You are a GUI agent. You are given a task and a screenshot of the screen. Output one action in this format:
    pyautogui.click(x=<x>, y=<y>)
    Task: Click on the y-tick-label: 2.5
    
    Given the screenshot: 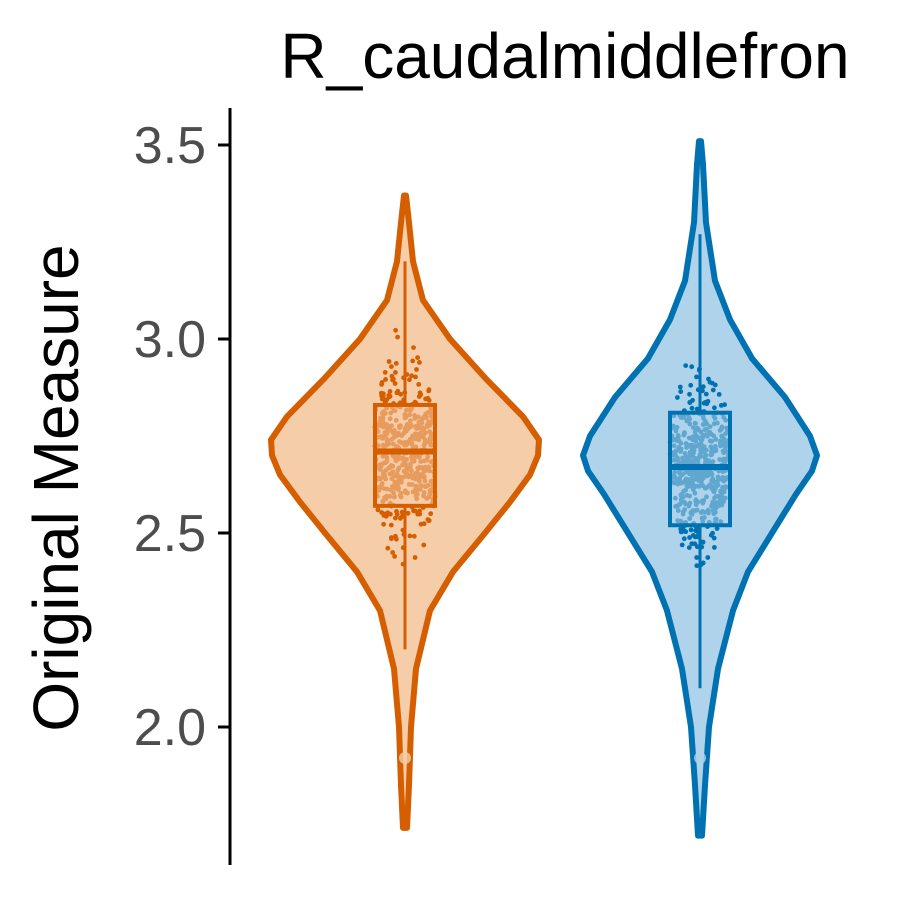 What is the action you would take?
    pyautogui.click(x=170, y=534)
    